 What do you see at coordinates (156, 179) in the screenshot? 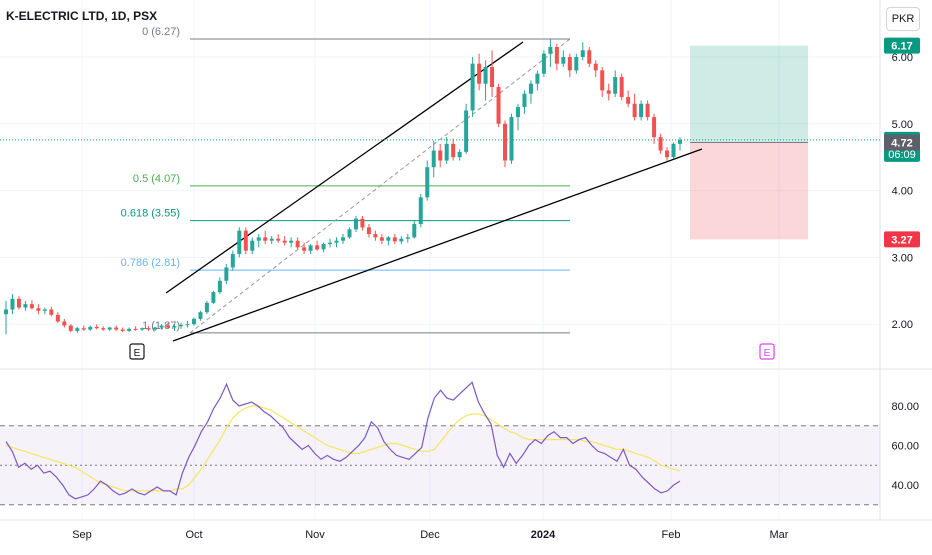
I see `fib-level-label: 0.5 (4.07)` at bounding box center [156, 179].